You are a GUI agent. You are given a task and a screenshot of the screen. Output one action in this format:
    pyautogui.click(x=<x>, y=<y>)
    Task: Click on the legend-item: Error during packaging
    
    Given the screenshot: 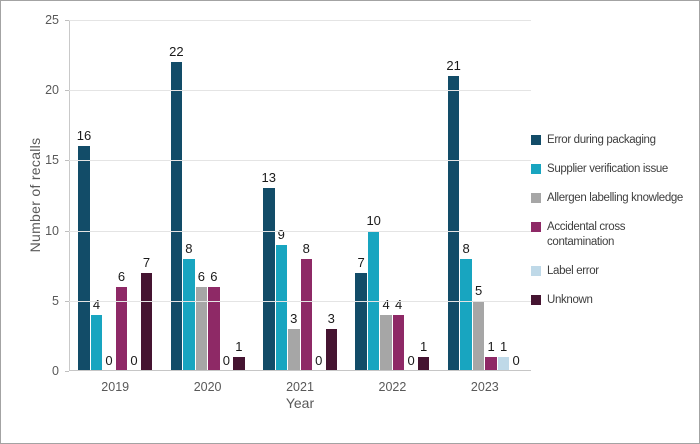 What is the action you would take?
    pyautogui.click(x=615, y=140)
    